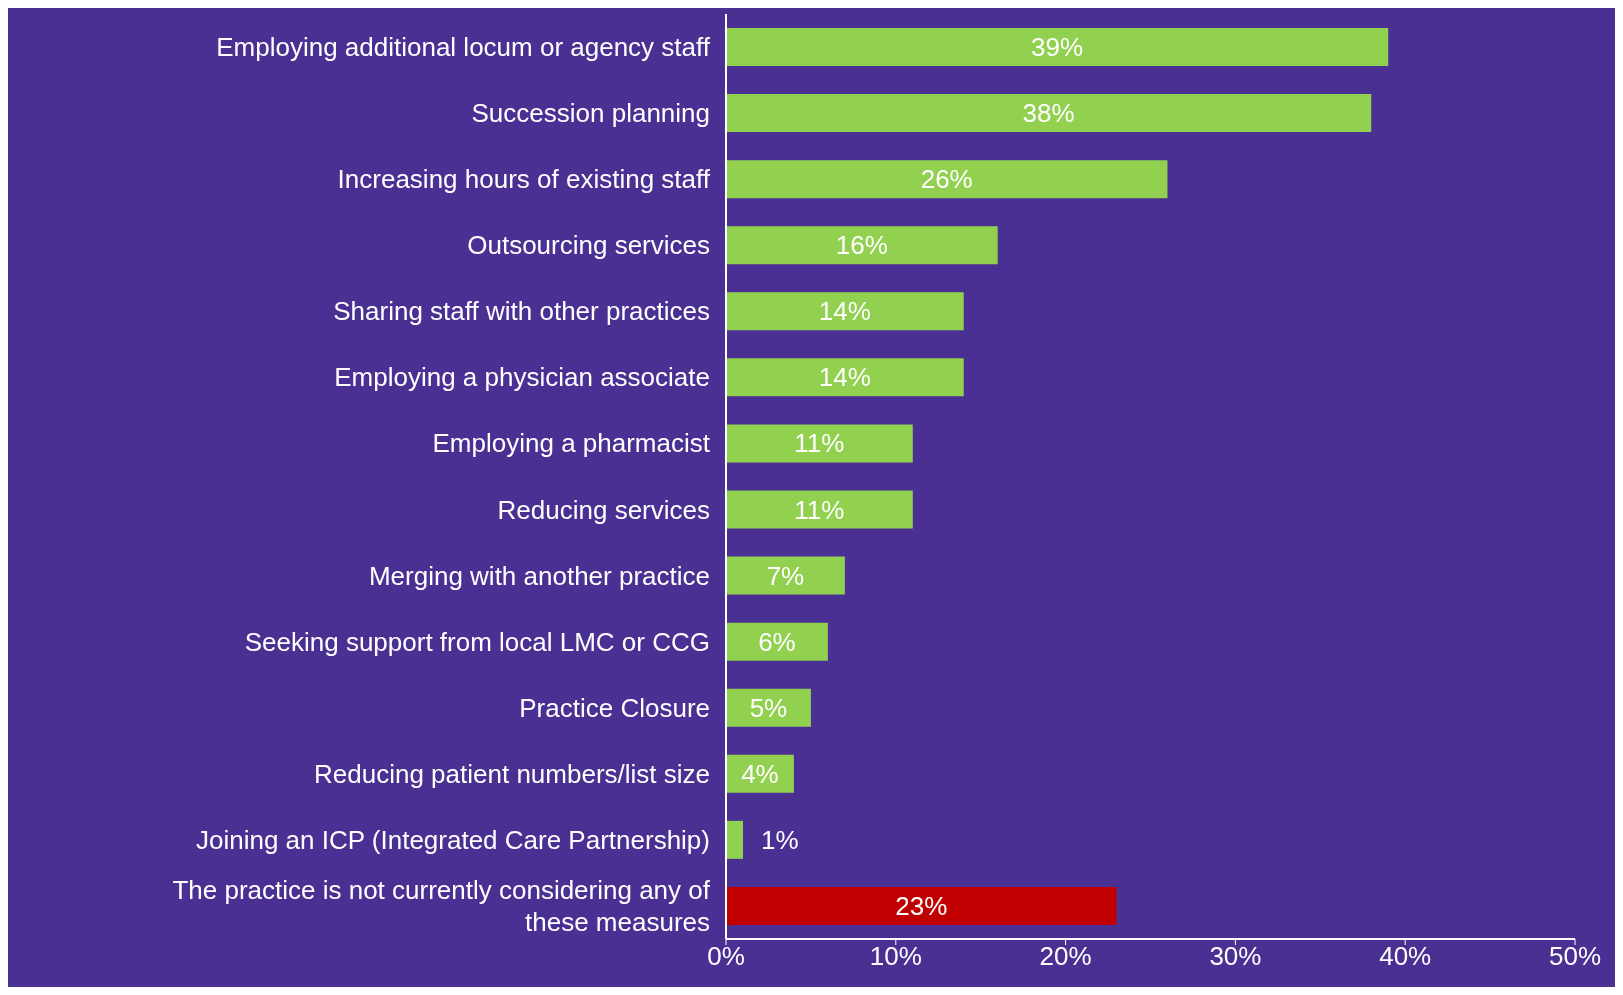  Describe the element at coordinates (539, 575) in the screenshot. I see `y-tick-label: Merging with another practice` at that location.